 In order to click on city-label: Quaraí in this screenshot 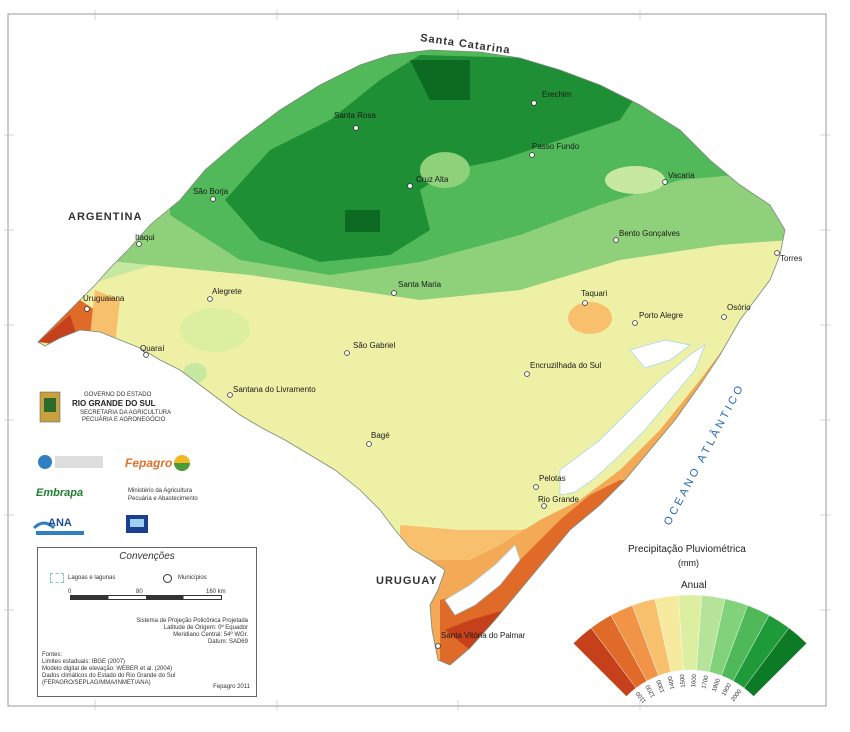, I will do `click(152, 348)`.